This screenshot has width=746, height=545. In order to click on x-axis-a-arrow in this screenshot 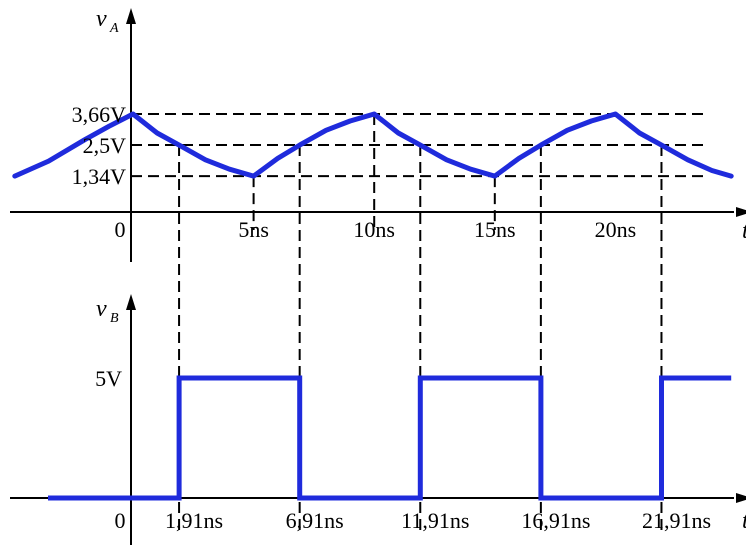, I will do `click(741, 212)`.